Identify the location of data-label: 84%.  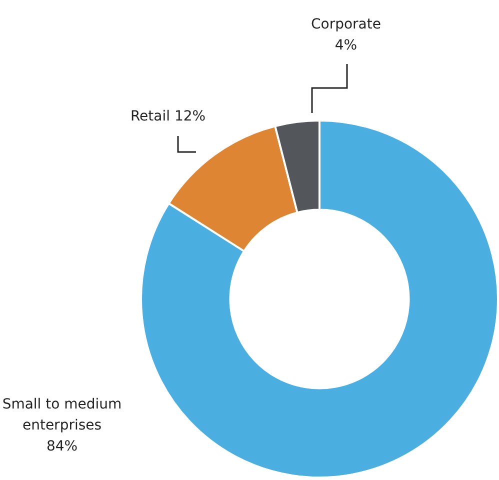
(62, 446).